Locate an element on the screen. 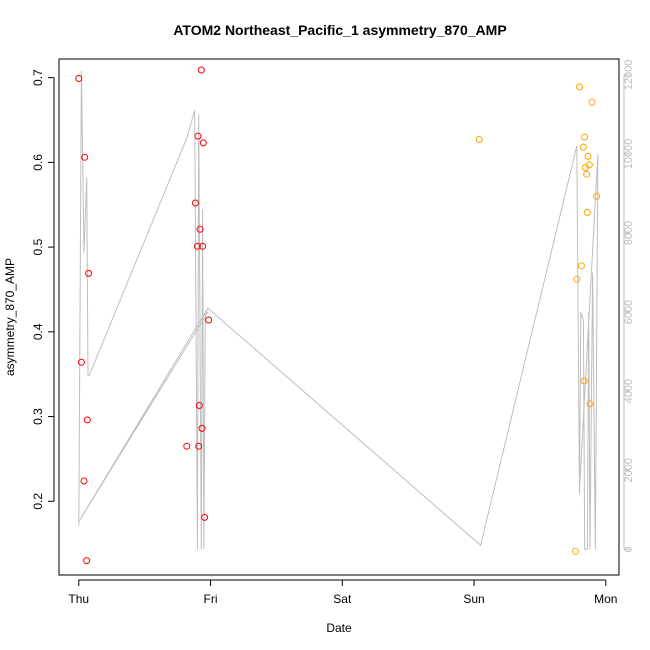  x-tick-label: Sat is located at coordinates (342, 599).